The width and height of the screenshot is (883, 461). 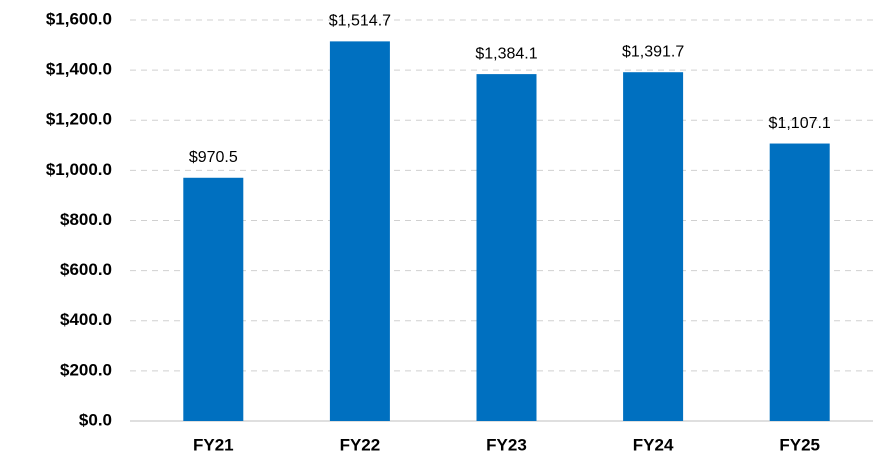 I want to click on y-tick-label: $800.0, so click(x=86, y=219).